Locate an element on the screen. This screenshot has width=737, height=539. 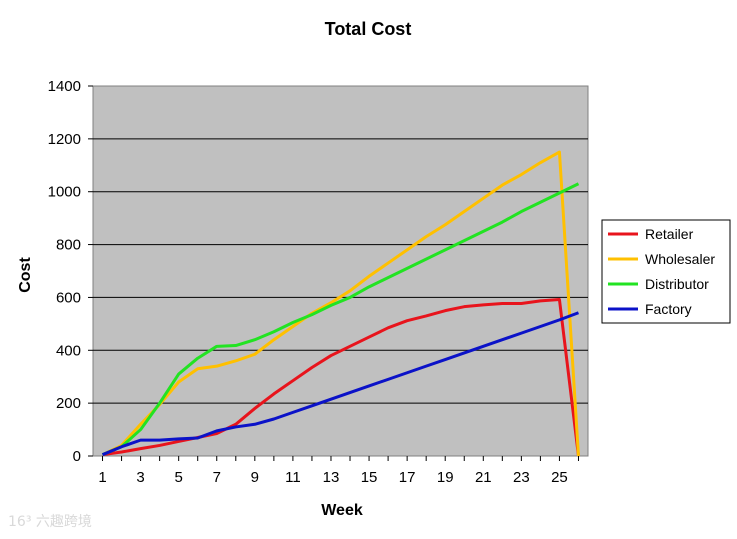
y-tick-label: 200 is located at coordinates (68, 403).